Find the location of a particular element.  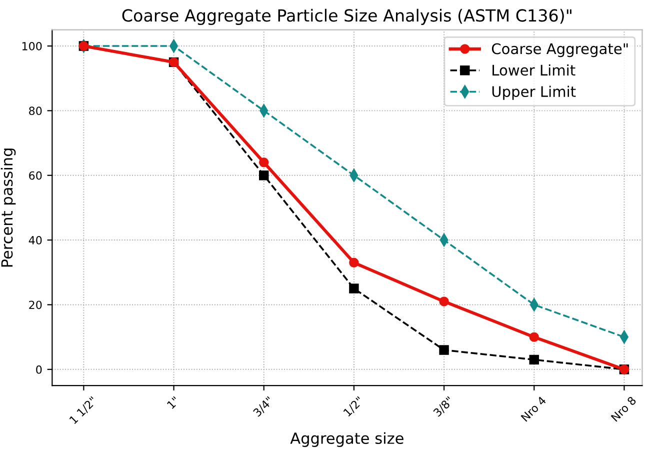

y-tick-label: 0 is located at coordinates (39, 369).